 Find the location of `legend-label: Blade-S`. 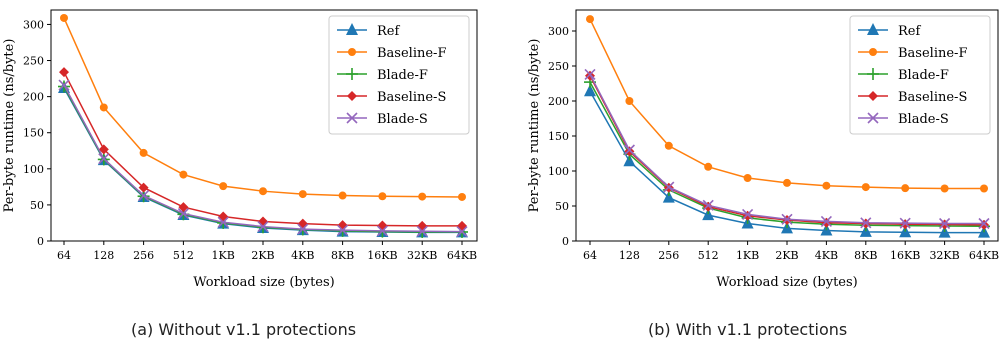

legend-label: Blade-S is located at coordinates (923, 119).